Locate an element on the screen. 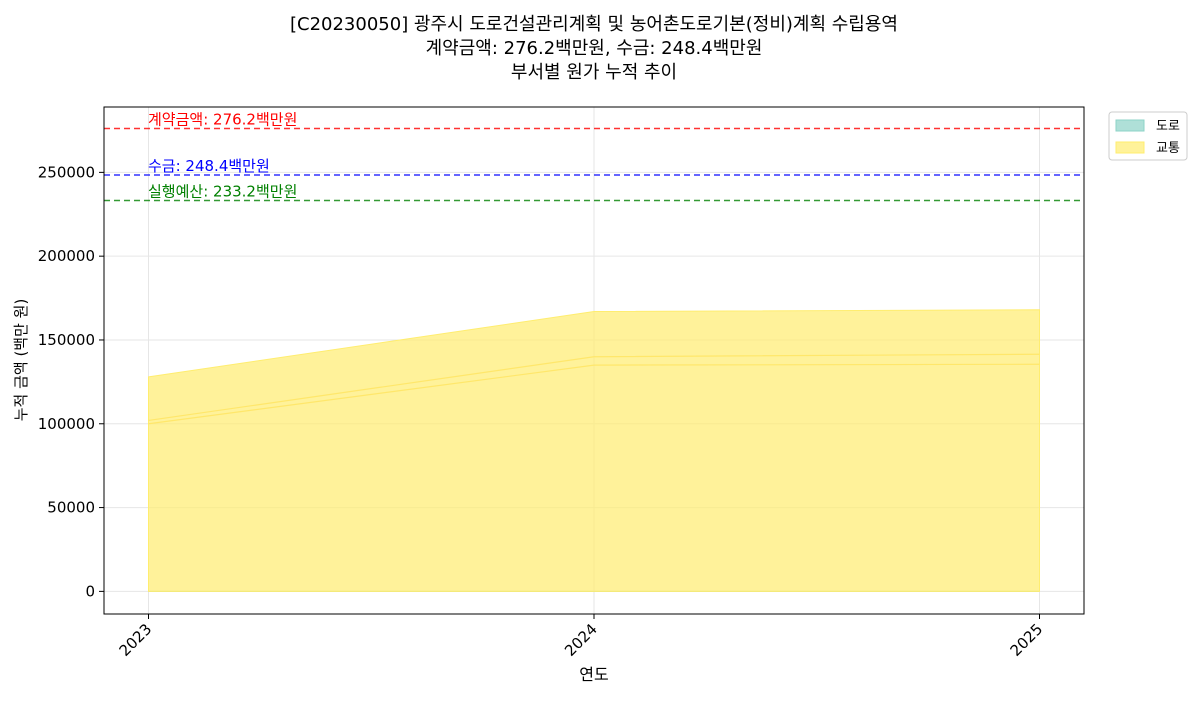 The width and height of the screenshot is (1200, 704). y-tick-label: 0 is located at coordinates (90, 591).